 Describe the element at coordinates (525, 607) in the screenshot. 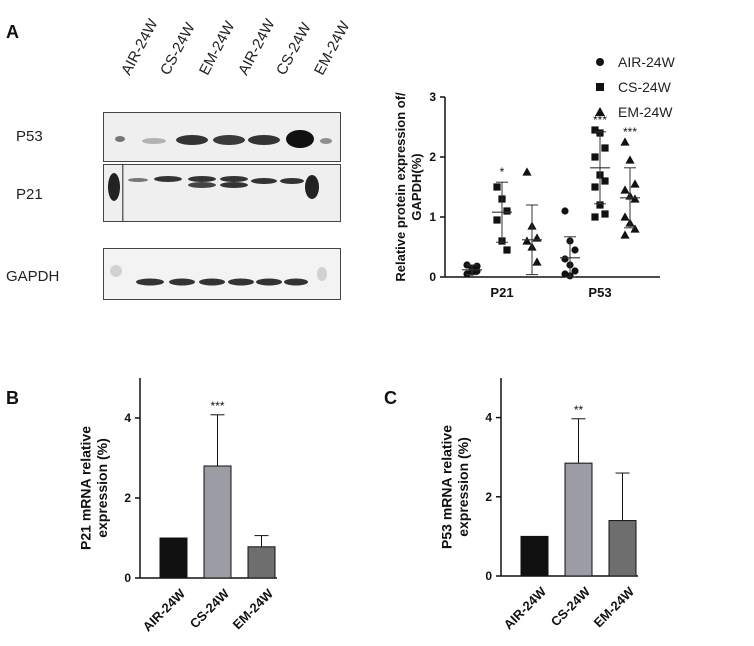

I see `x-category-label: AIR-24W` at that location.